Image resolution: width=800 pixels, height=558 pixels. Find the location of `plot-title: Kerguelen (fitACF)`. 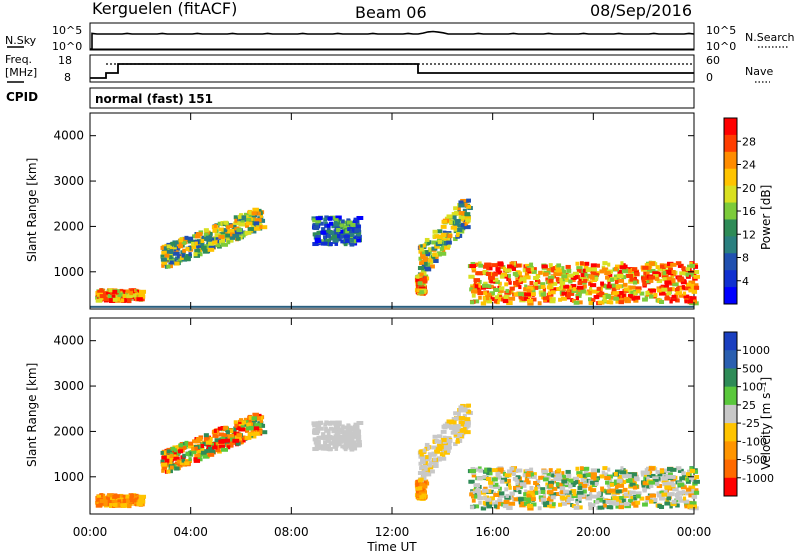

plot-title: Kerguelen (fitACF) is located at coordinates (164, 9).